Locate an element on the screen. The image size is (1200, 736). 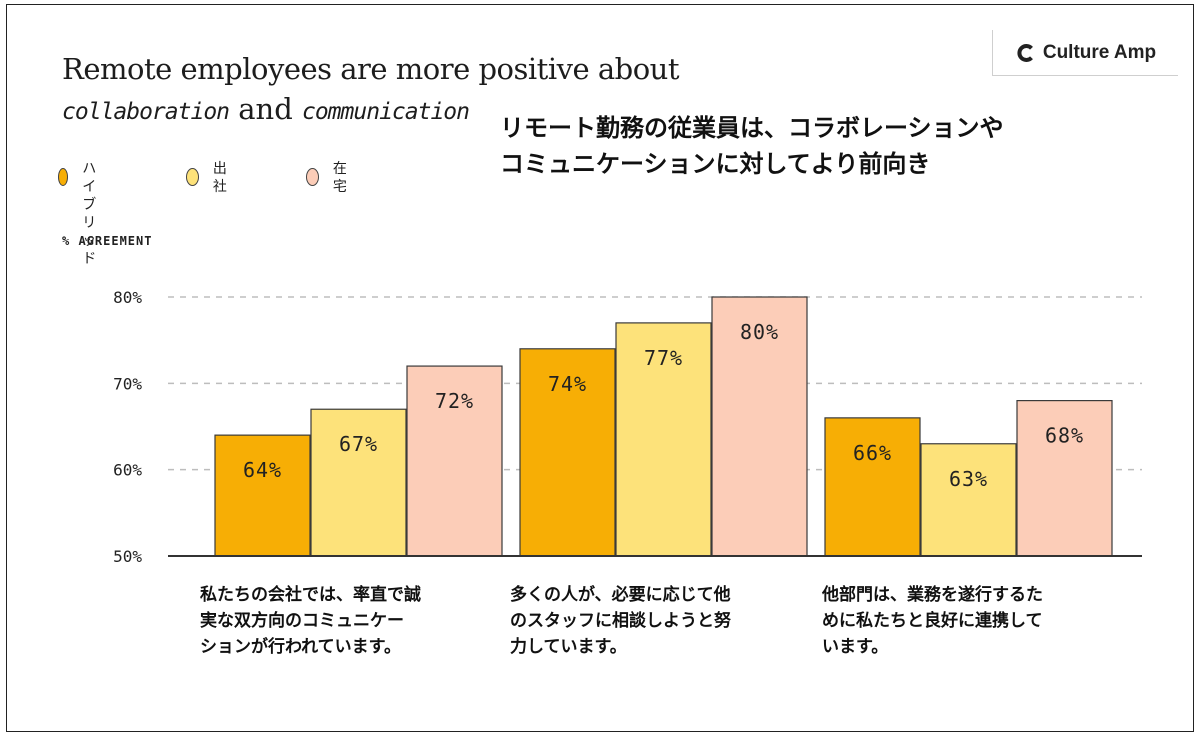
data-label-remote-3: 68% is located at coordinates (1064, 436).